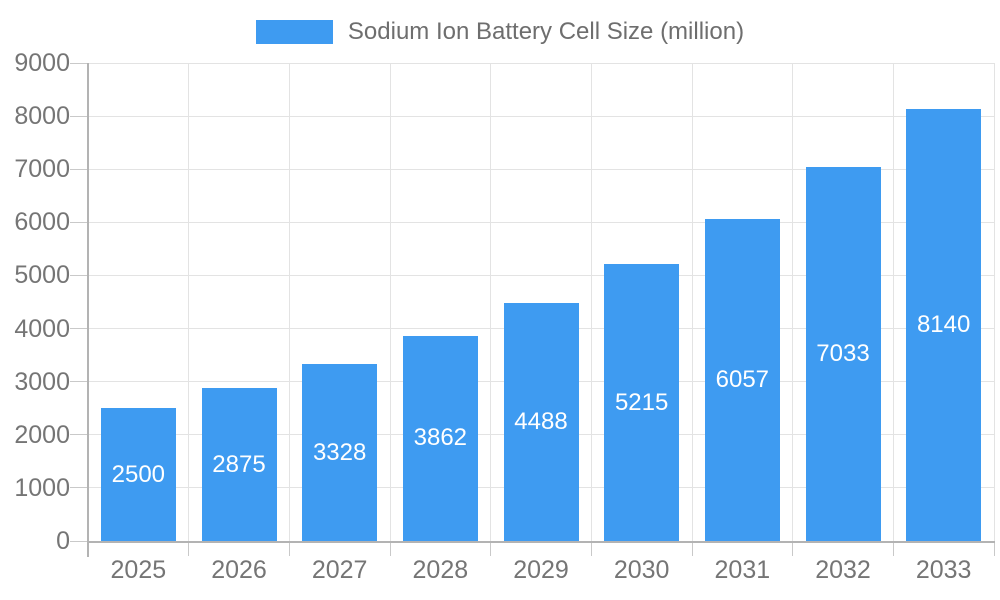 This screenshot has width=1000, height=600. I want to click on y-tick-label: 8000, so click(42, 116).